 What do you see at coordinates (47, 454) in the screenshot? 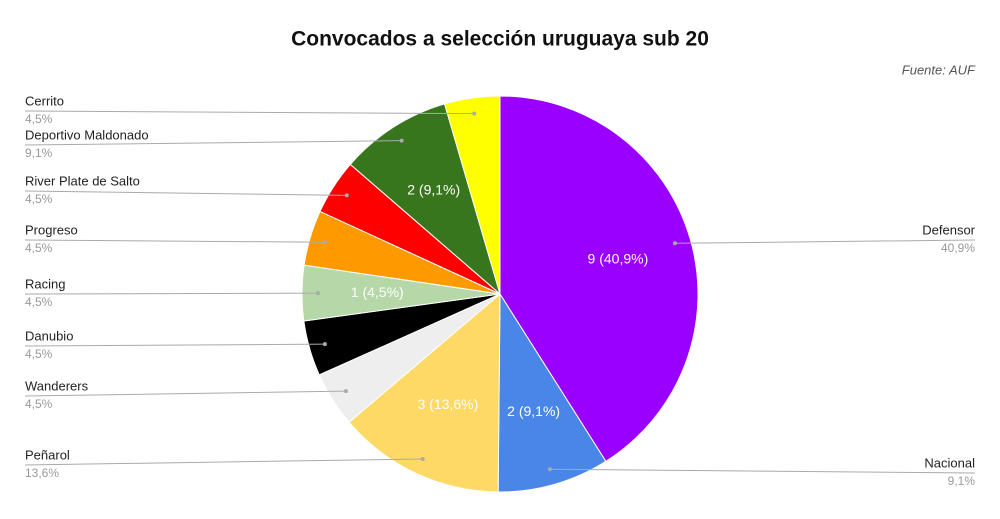
I see `category-label: Peñarol` at bounding box center [47, 454].